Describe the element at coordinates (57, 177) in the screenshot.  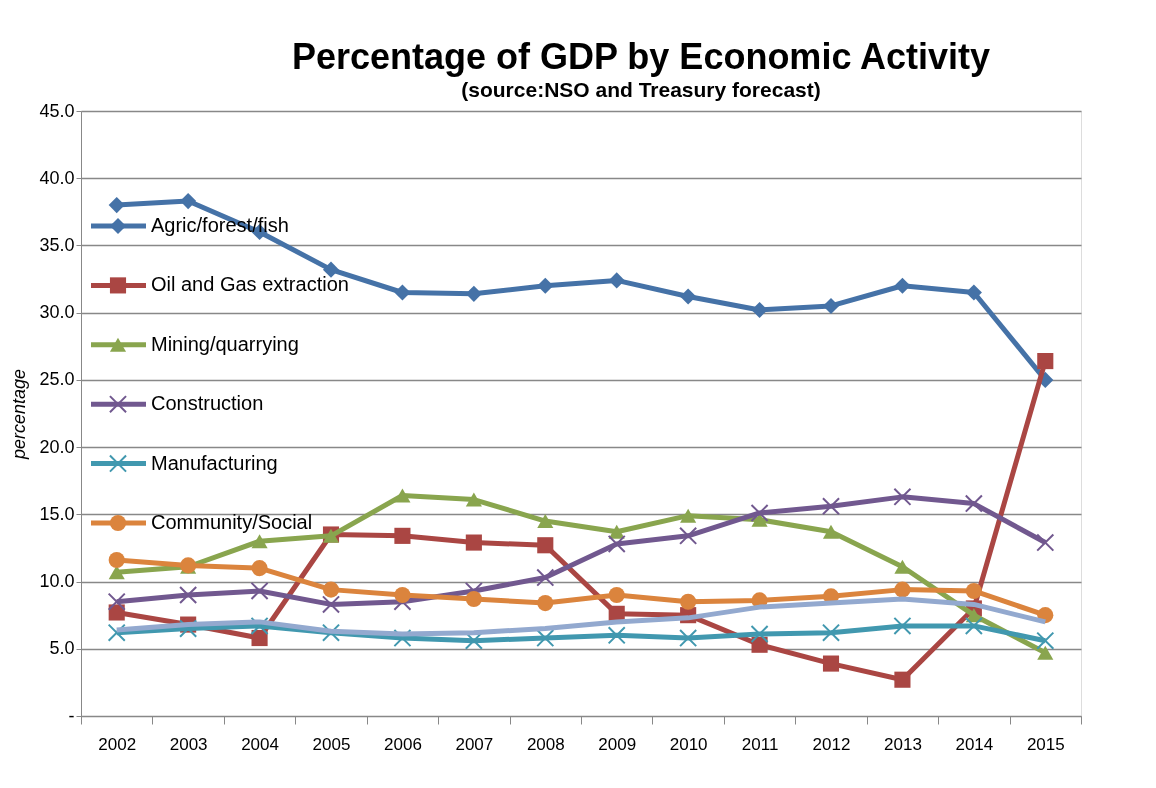
I see `y-tick-label: 40.0` at that location.